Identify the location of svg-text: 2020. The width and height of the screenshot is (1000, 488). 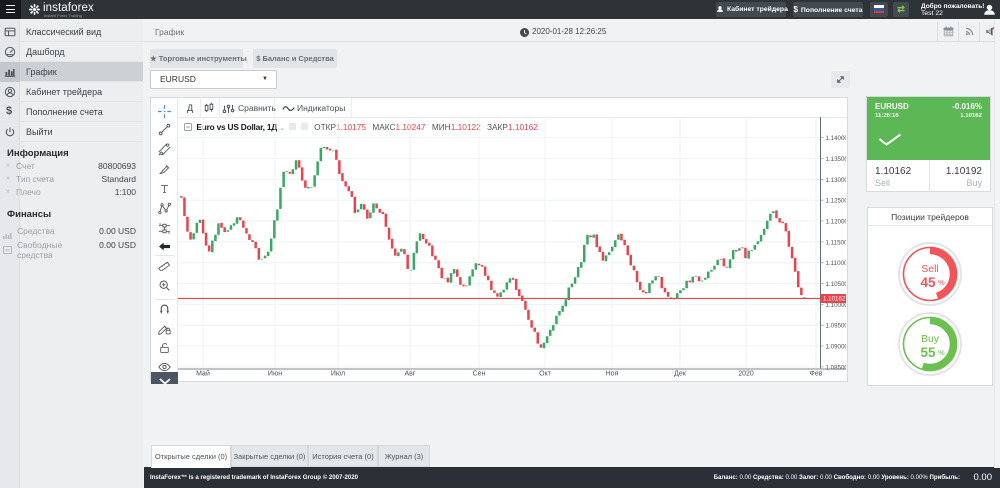
(746, 374).